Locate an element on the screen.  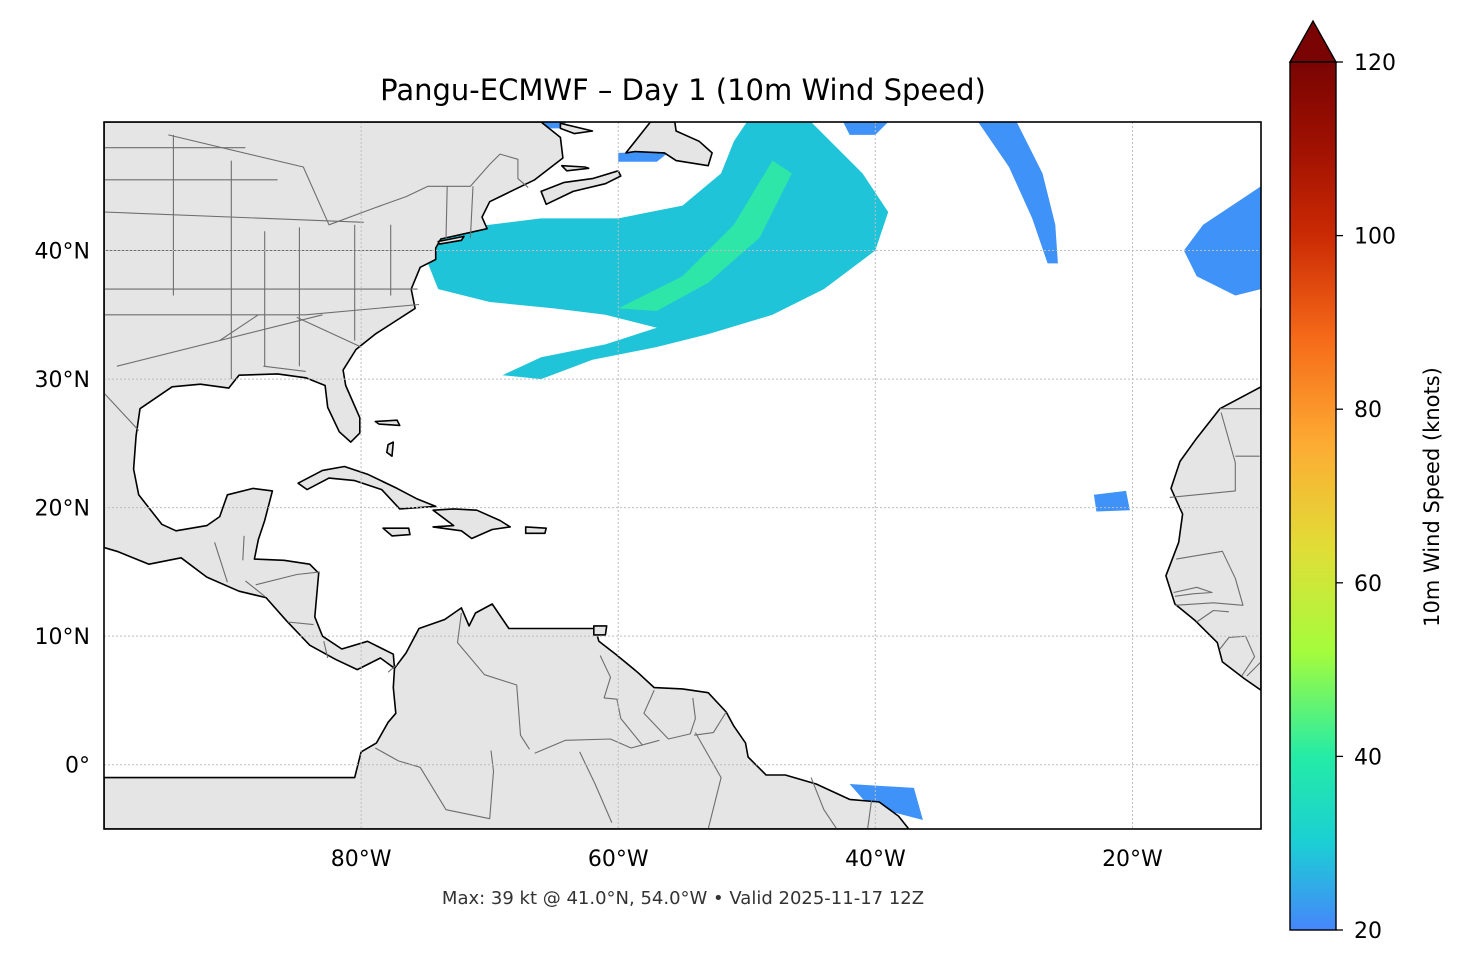
lon-tick-label: 80°W is located at coordinates (361, 859).